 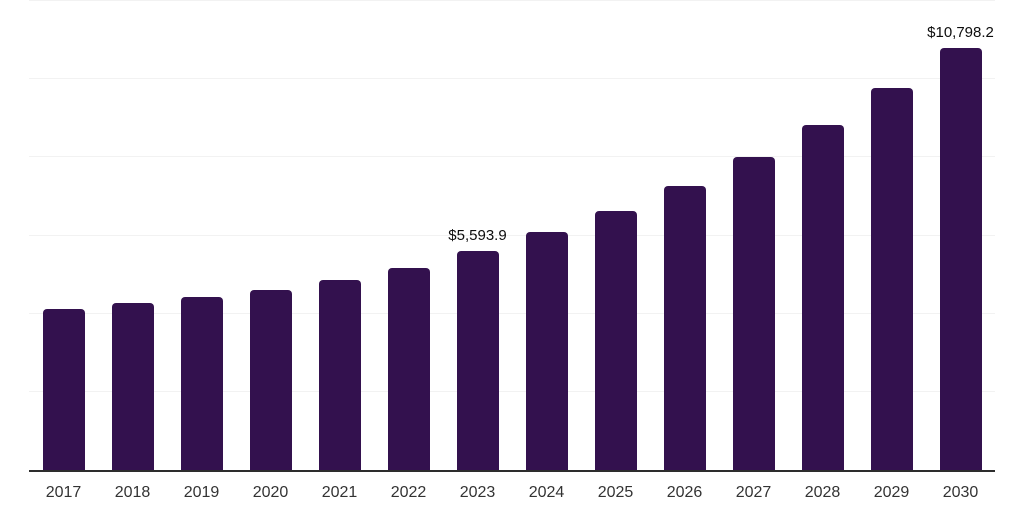 What do you see at coordinates (684, 492) in the screenshot?
I see `x-axis-label-2026: 2026` at bounding box center [684, 492].